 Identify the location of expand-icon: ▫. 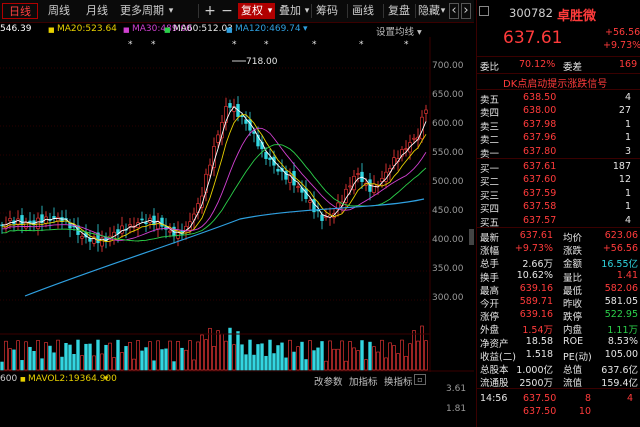
(420, 379).